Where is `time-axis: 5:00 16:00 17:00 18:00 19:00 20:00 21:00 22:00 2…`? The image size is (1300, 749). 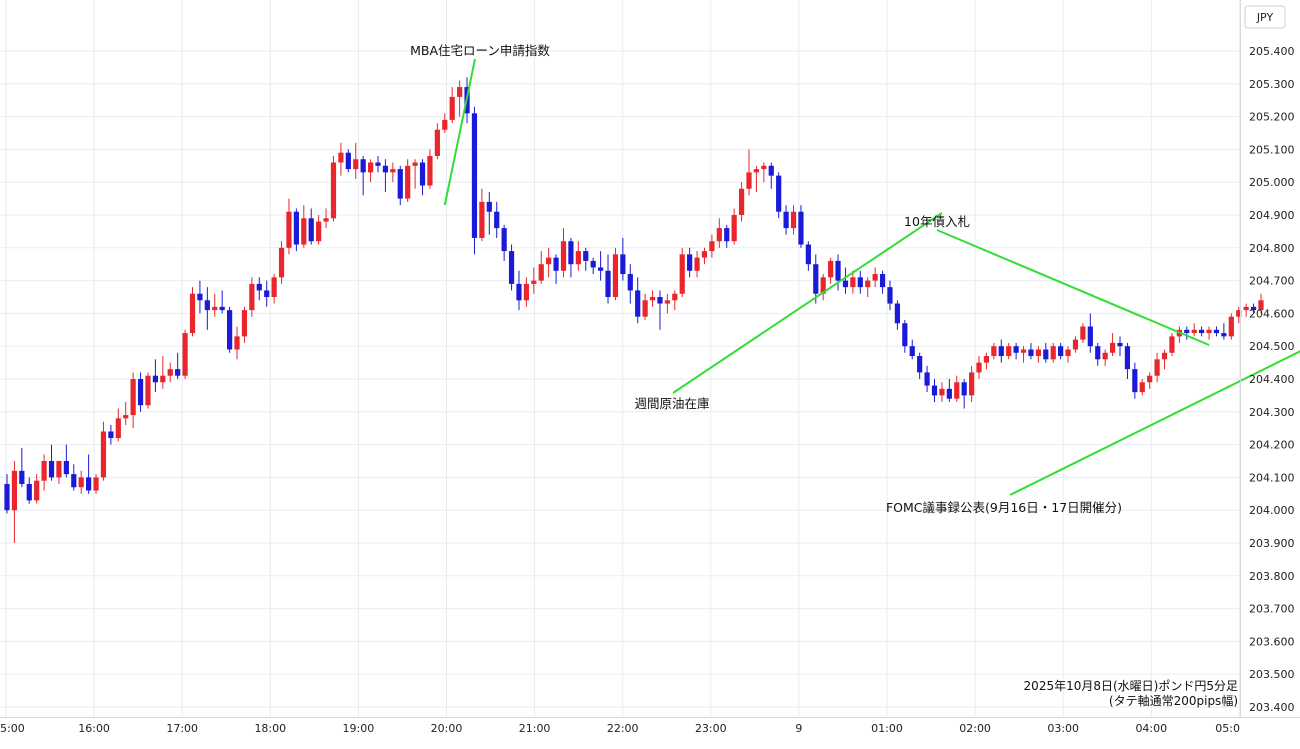
time-axis: 5:00 16:00 17:00 18:00 19:00 20:00 21:00 22:00 2… is located at coordinates (620, 728).